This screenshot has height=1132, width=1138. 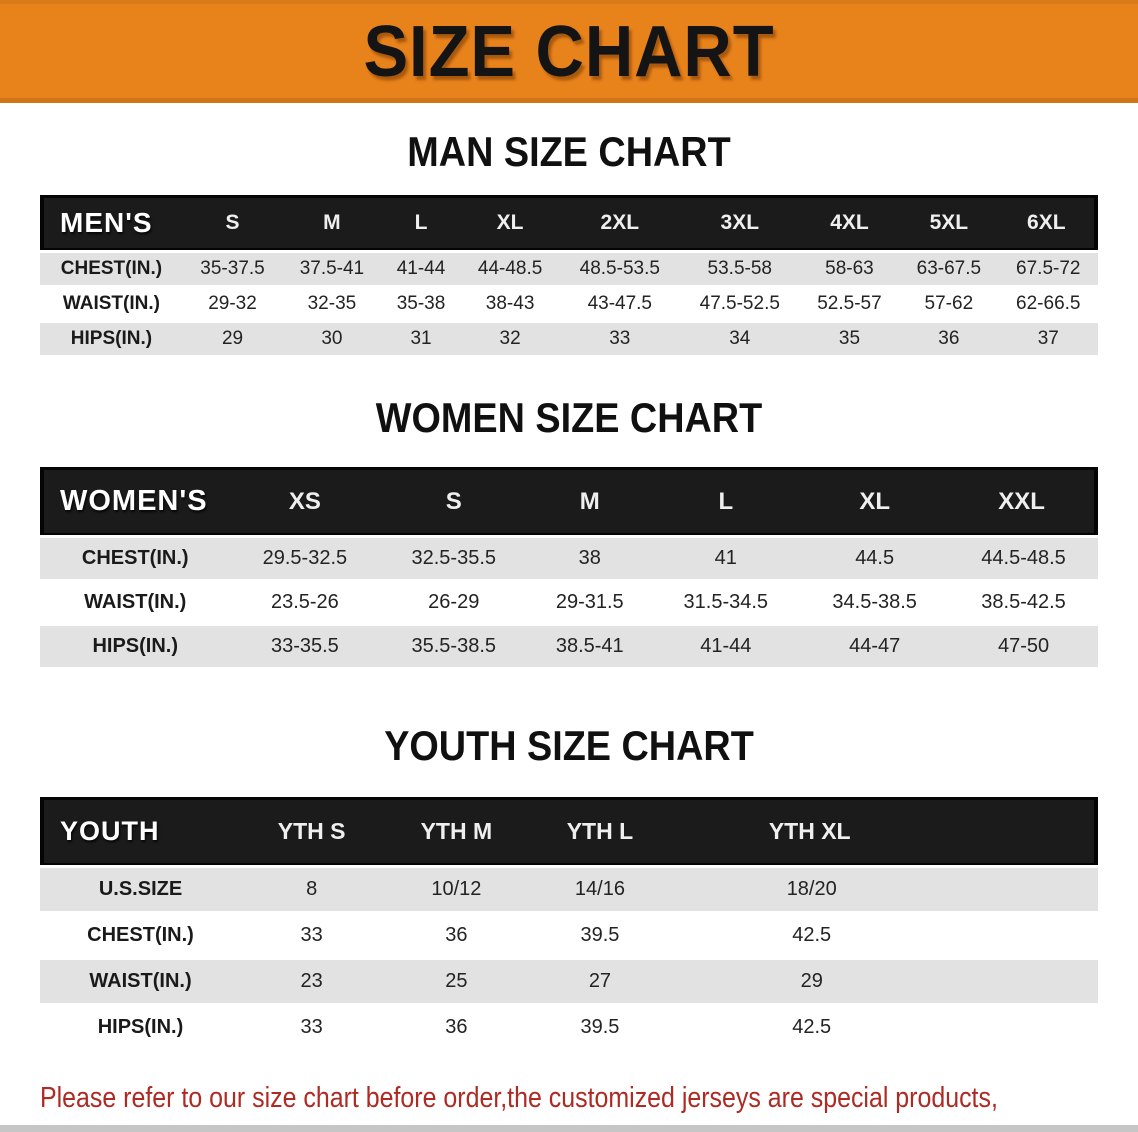 I want to click on size-value-cell: 35-37.5, so click(x=232, y=269).